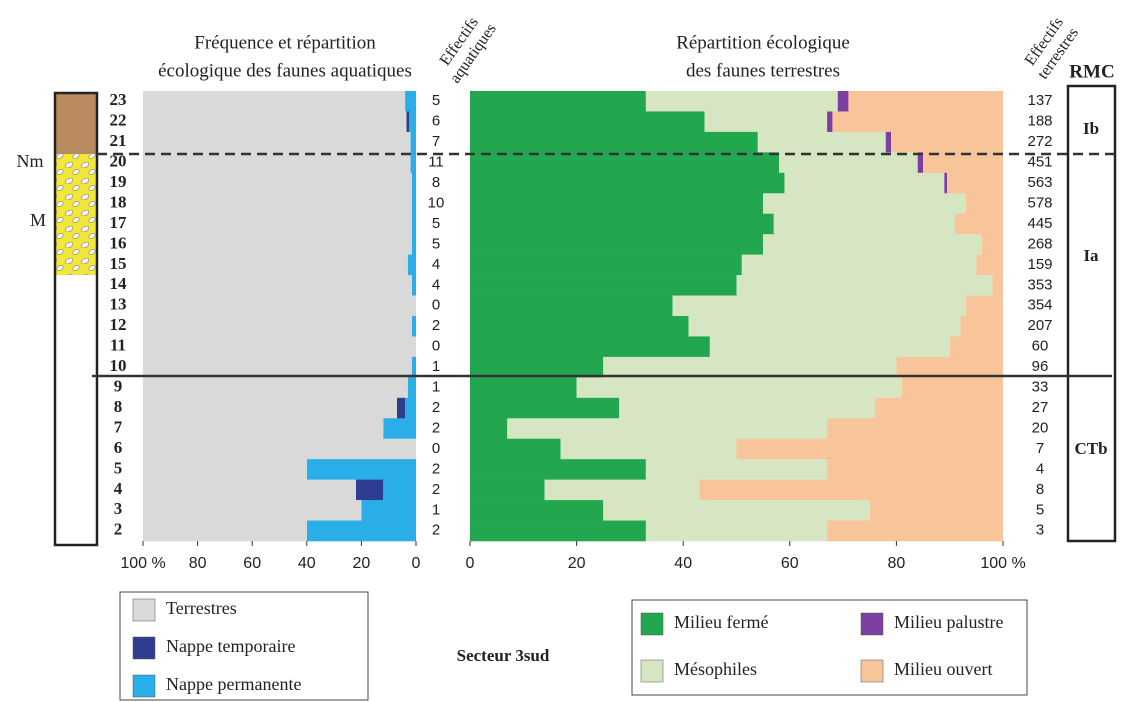 This screenshot has width=1129, height=702. I want to click on level-label: 10, so click(118, 365).